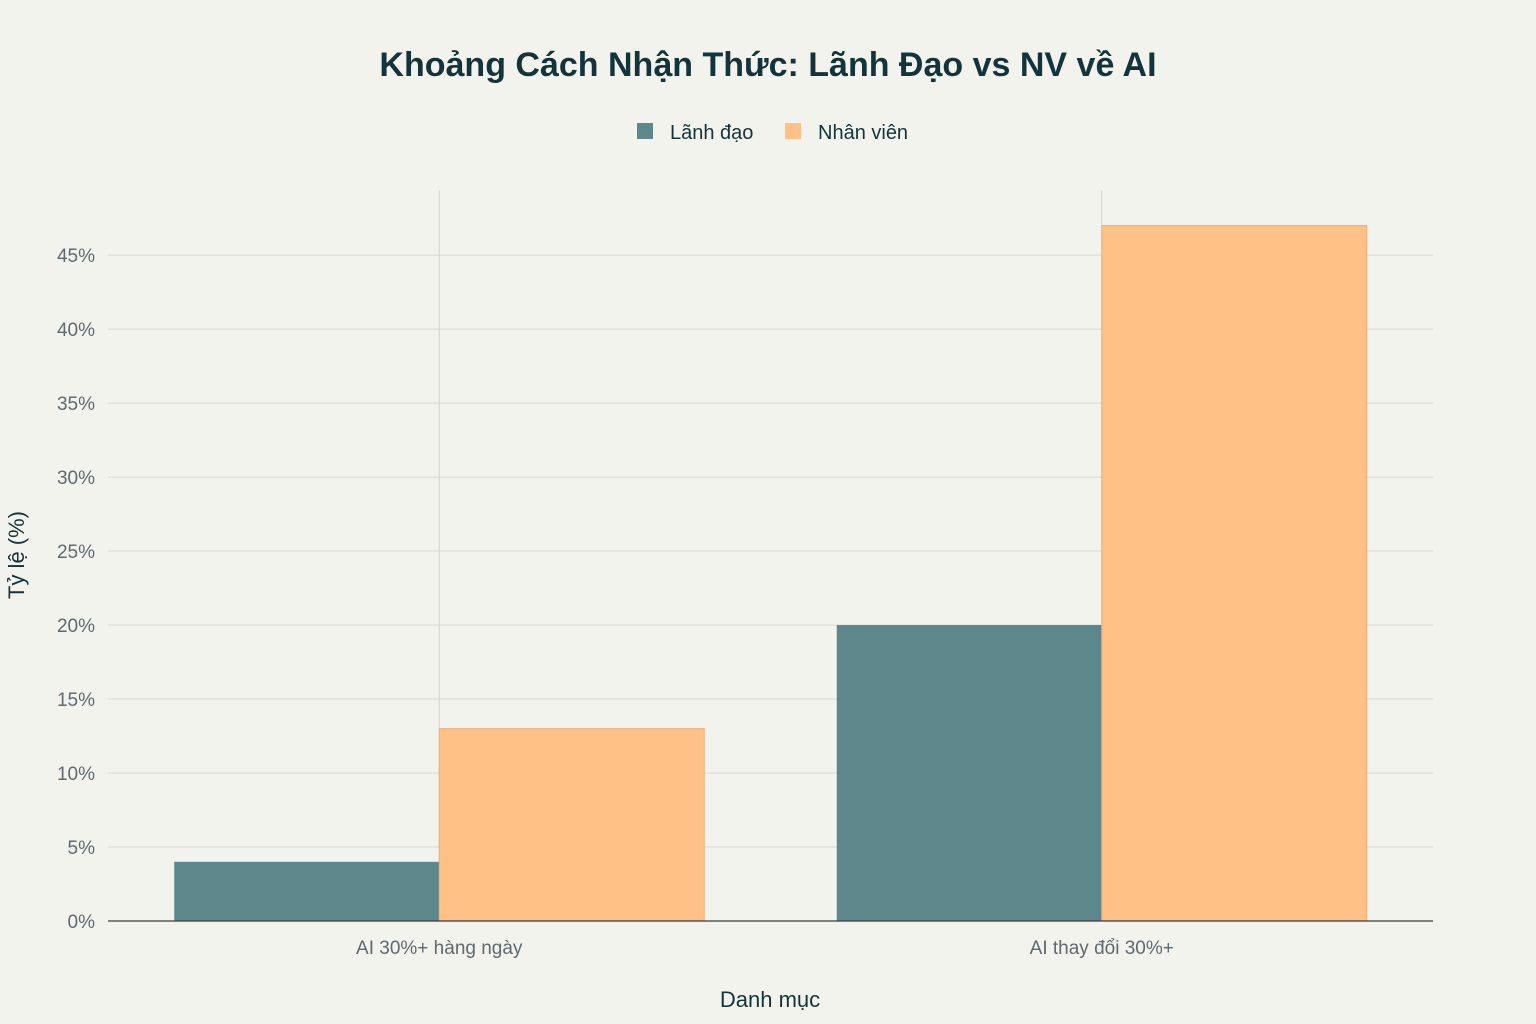 Image resolution: width=1536 pixels, height=1024 pixels. I want to click on y-tick-label: 20%, so click(76, 626).